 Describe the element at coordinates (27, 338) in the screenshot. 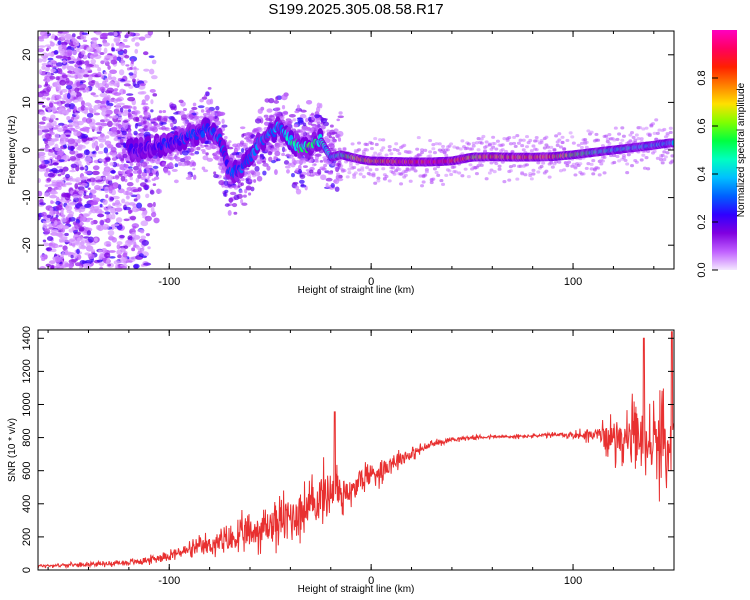

I see `snr-y-tick-label: 1400` at that location.